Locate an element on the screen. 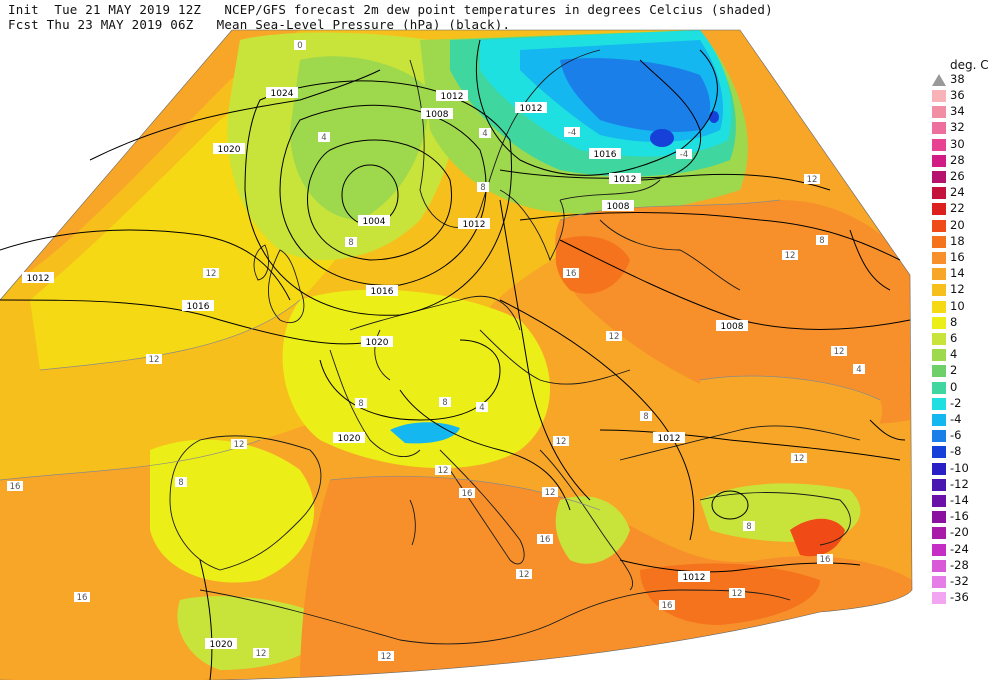 The height and width of the screenshot is (680, 1000). legend-entry: -8 is located at coordinates (964, 452).